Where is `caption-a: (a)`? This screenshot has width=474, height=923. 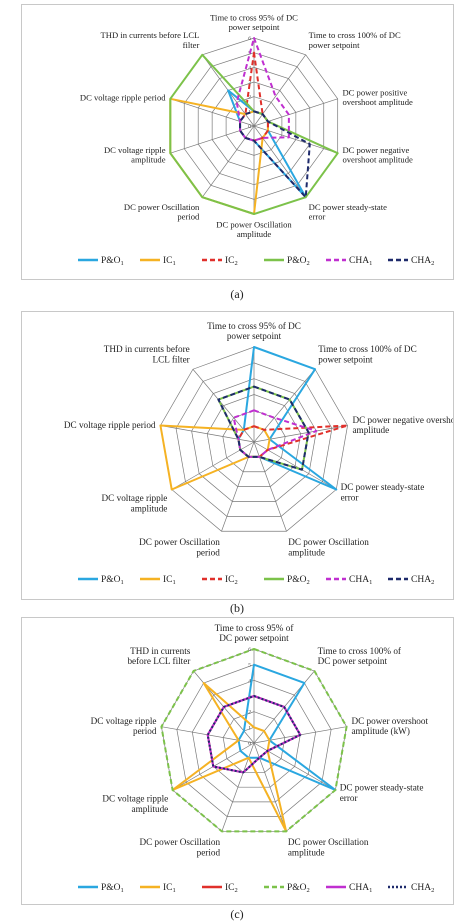
caption-a: (a) is located at coordinates (237, 294).